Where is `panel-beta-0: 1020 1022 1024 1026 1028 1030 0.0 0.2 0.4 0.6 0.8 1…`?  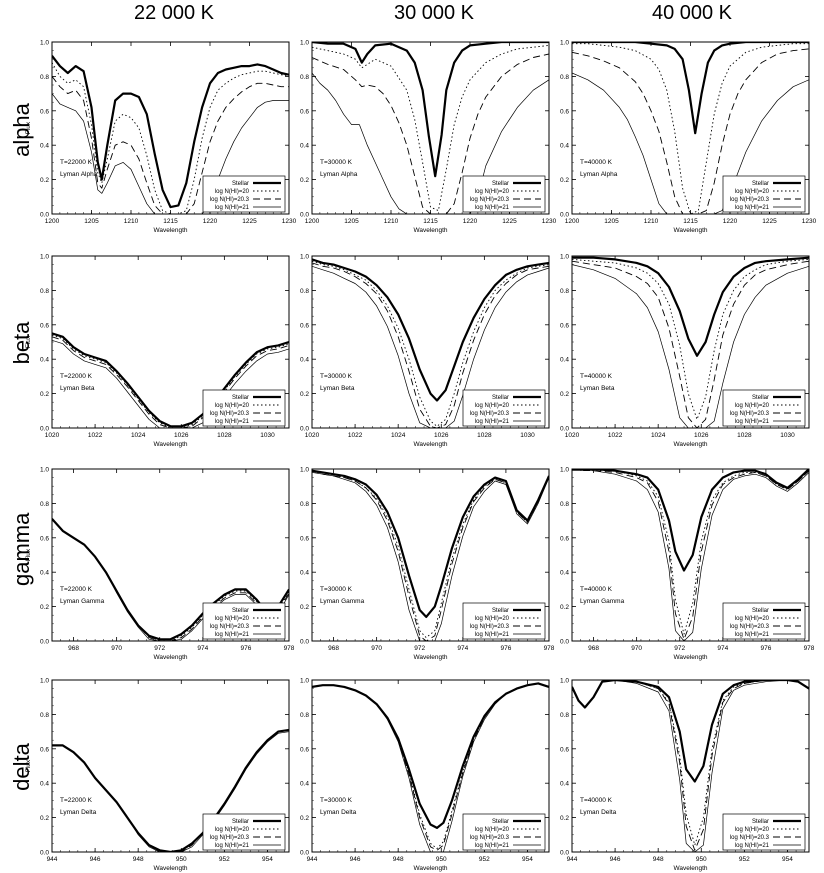 panel-beta-0: 1020 1022 1024 1026 1028 1030 0.0 0.2 0.4 0.6 0.8 1… is located at coordinates (157, 351).